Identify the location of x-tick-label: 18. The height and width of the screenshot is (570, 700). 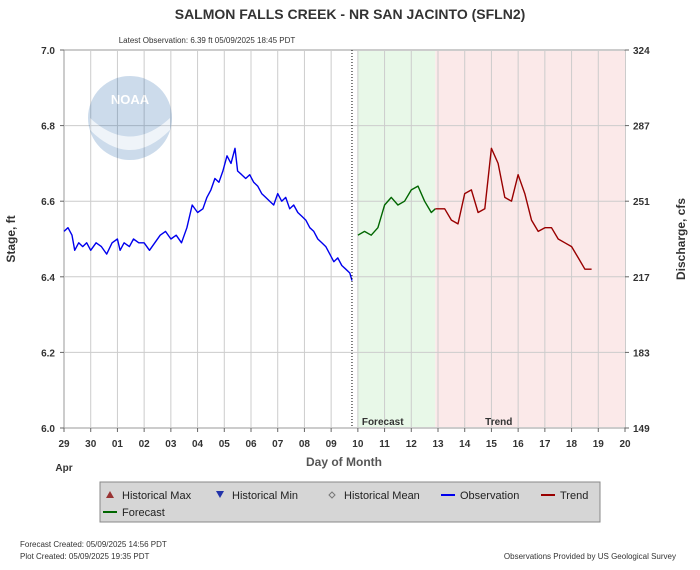
(572, 444).